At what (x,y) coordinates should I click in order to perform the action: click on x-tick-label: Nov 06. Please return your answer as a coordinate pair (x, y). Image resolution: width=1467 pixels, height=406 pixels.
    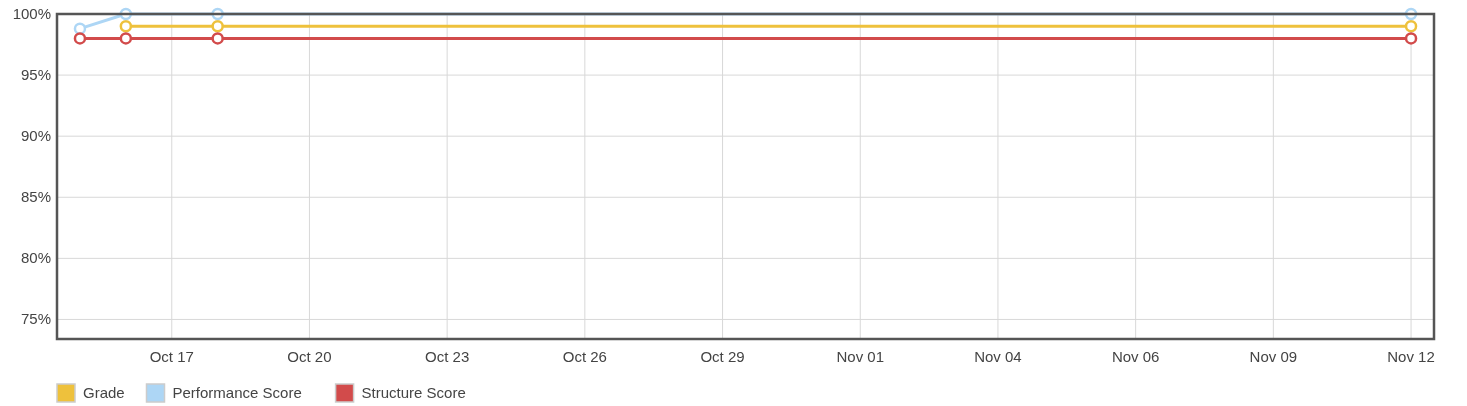
    Looking at the image, I should click on (1135, 356).